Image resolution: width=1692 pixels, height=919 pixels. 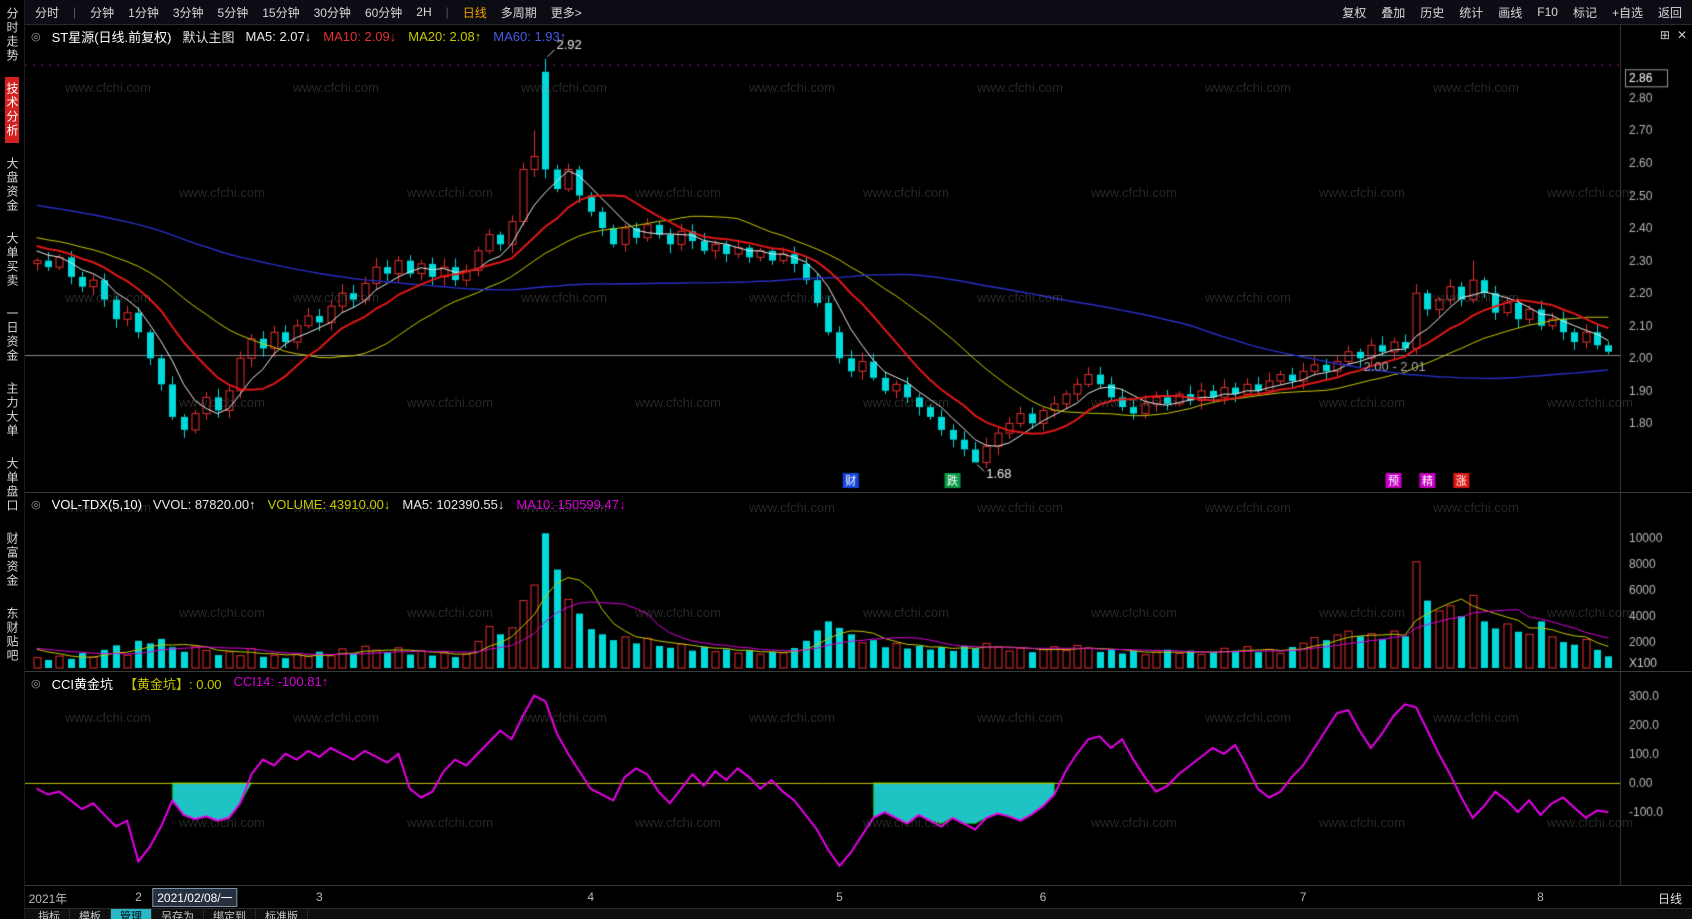 I want to click on statusbar-item-绑定到: 绑定到, so click(x=230, y=914).